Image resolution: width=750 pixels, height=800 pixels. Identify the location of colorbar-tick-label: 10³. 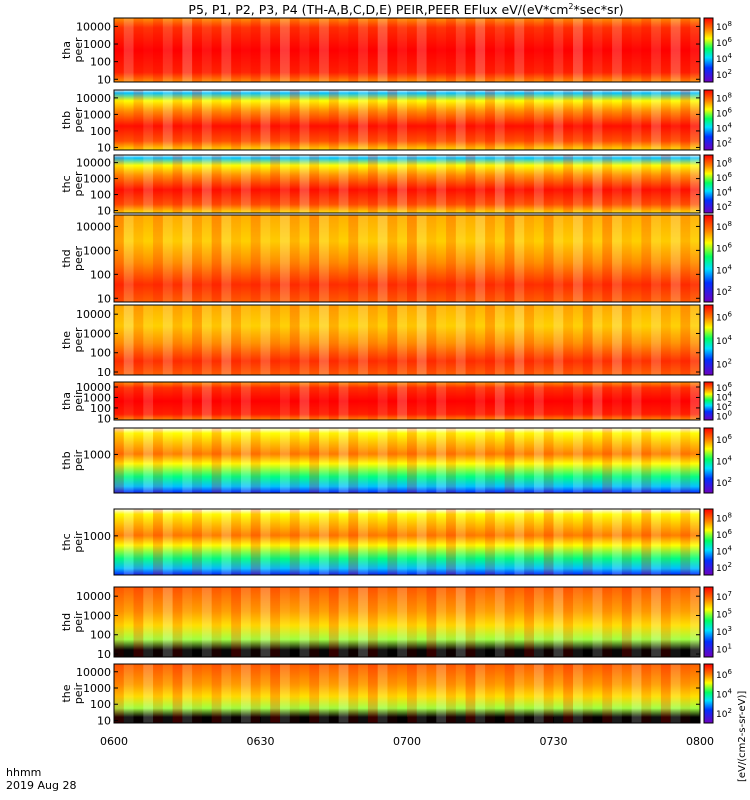
(724, 631).